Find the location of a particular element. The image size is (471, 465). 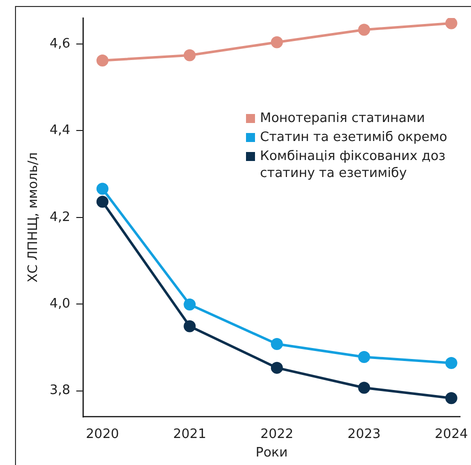

x-tick-label: 2021 is located at coordinates (189, 434).